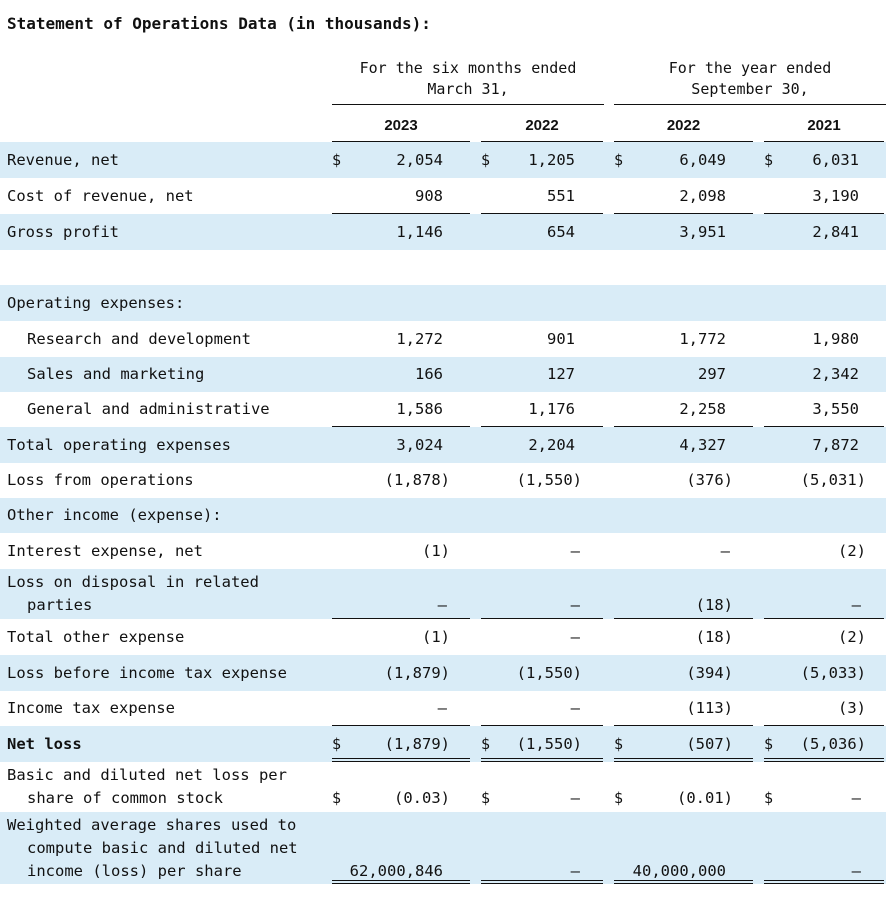 The image size is (894, 911). Describe the element at coordinates (835, 160) in the screenshot. I see `value-cell: 6,031` at that location.